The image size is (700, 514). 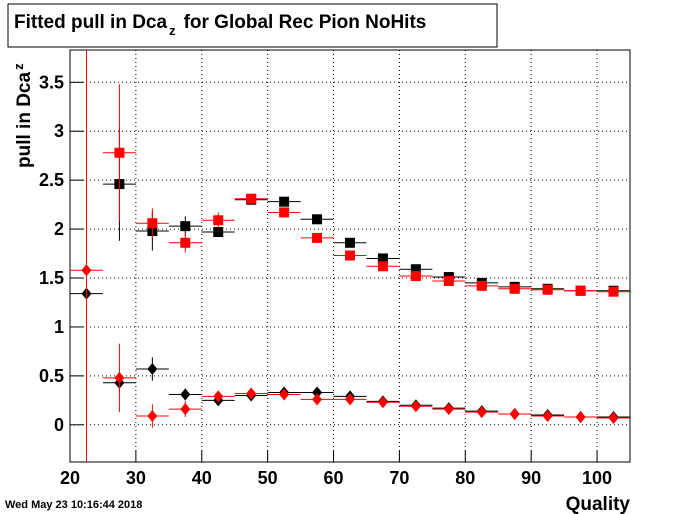 I want to click on x-tick-label: 90, so click(x=531, y=478).